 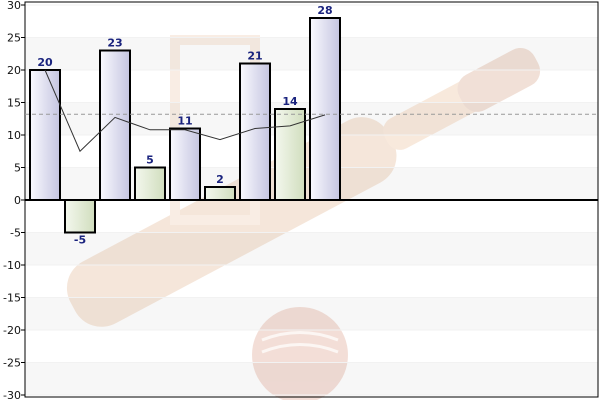 What do you see at coordinates (185, 111) in the screenshot?
I see `moving-average-line` at bounding box center [185, 111].